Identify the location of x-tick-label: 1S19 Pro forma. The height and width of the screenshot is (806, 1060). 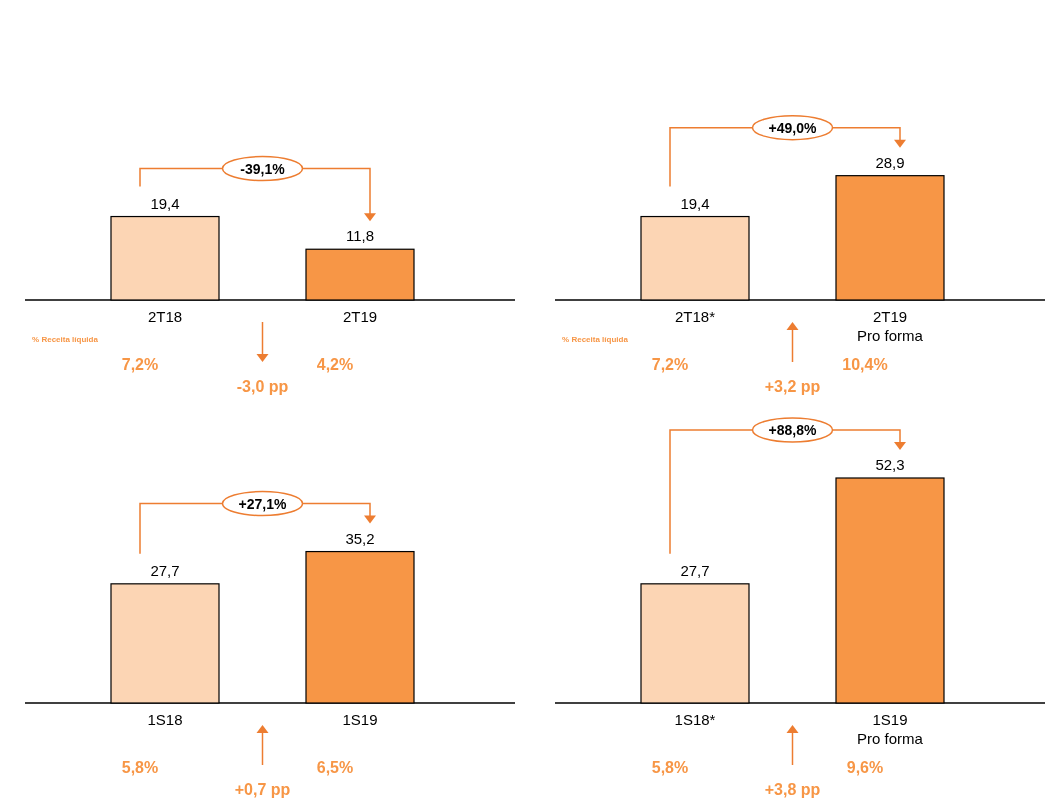
(890, 729).